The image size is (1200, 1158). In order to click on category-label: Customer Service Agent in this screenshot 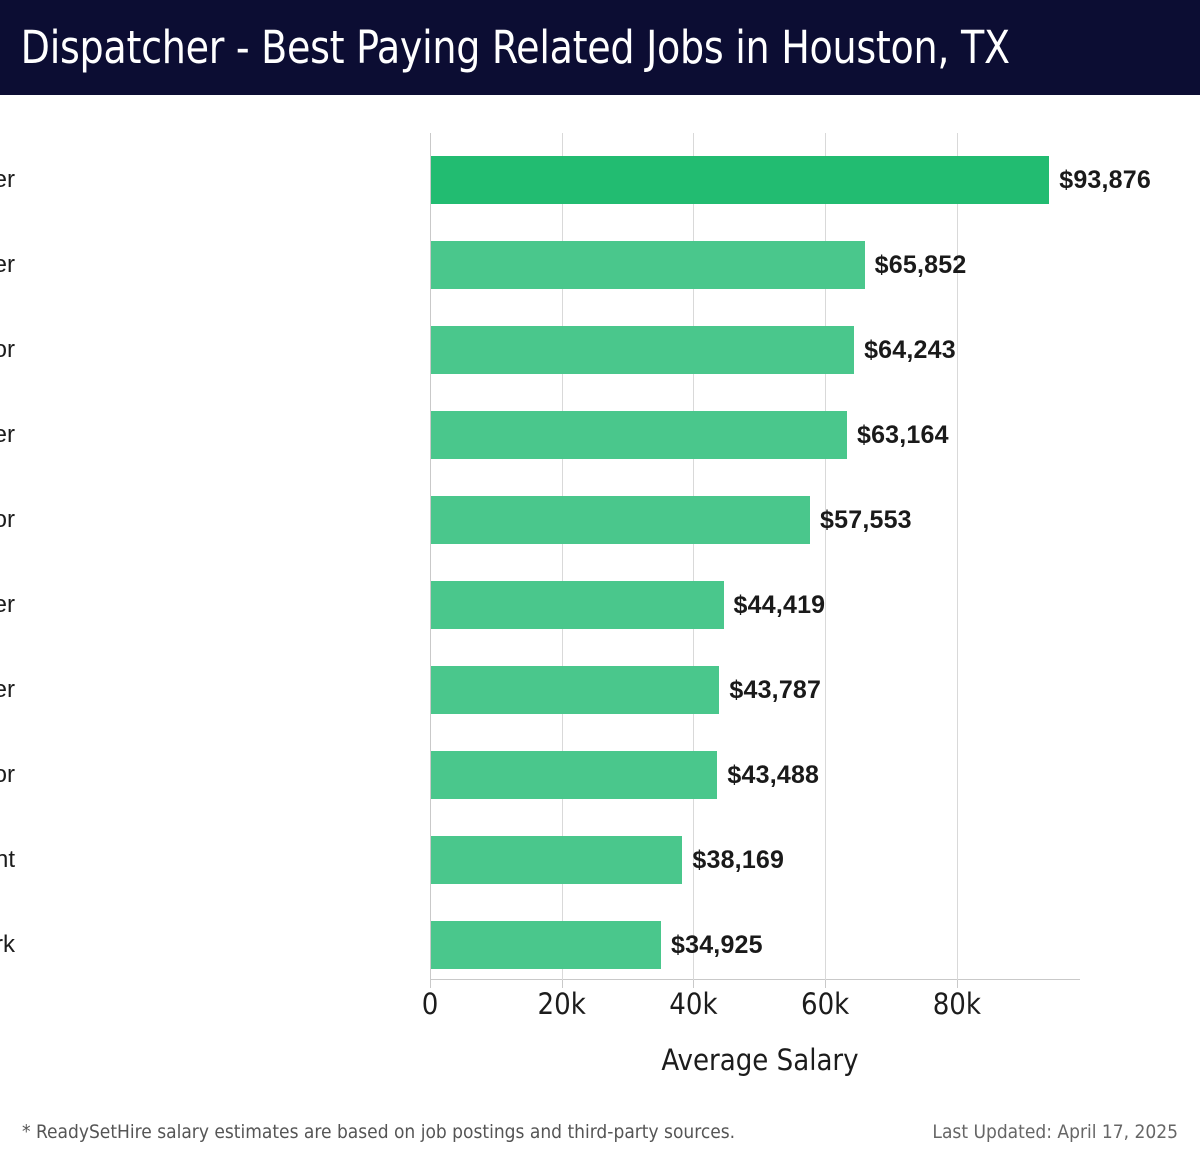, I will do `click(7, 859)`.